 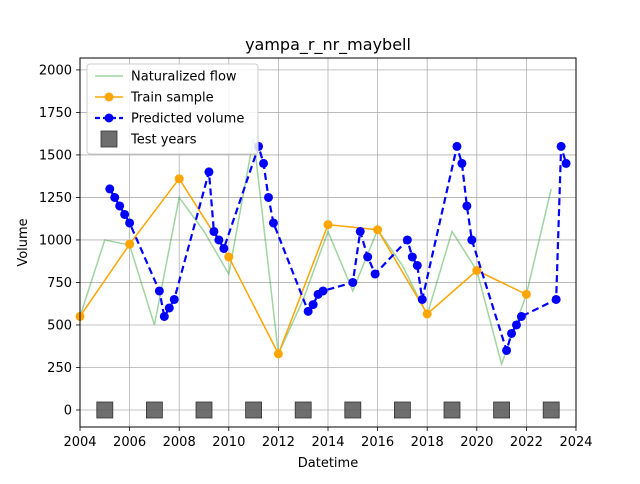 I want to click on x-tick-label: 2024, so click(x=575, y=442).